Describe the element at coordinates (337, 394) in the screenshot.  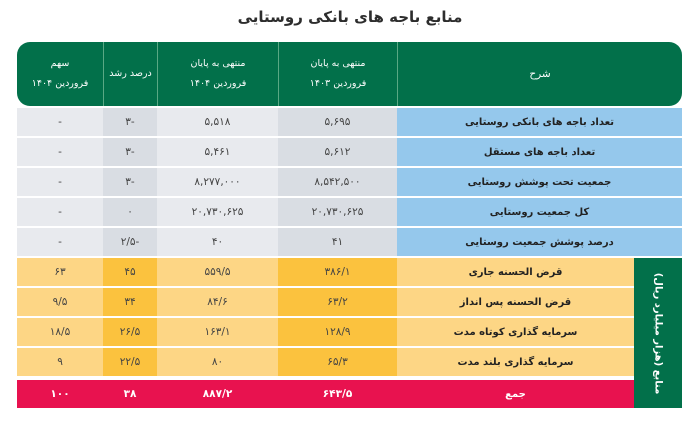
I see `total-1403: ۶۴۳/۵` at that location.